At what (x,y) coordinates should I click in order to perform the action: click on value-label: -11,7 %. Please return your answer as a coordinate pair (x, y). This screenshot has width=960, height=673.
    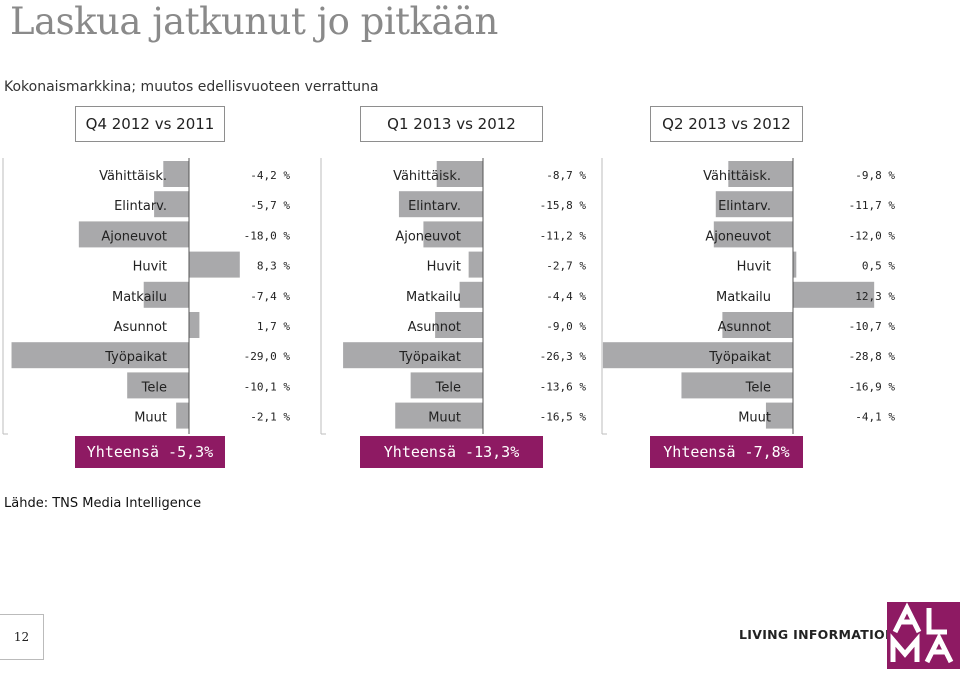
    Looking at the image, I should click on (872, 205).